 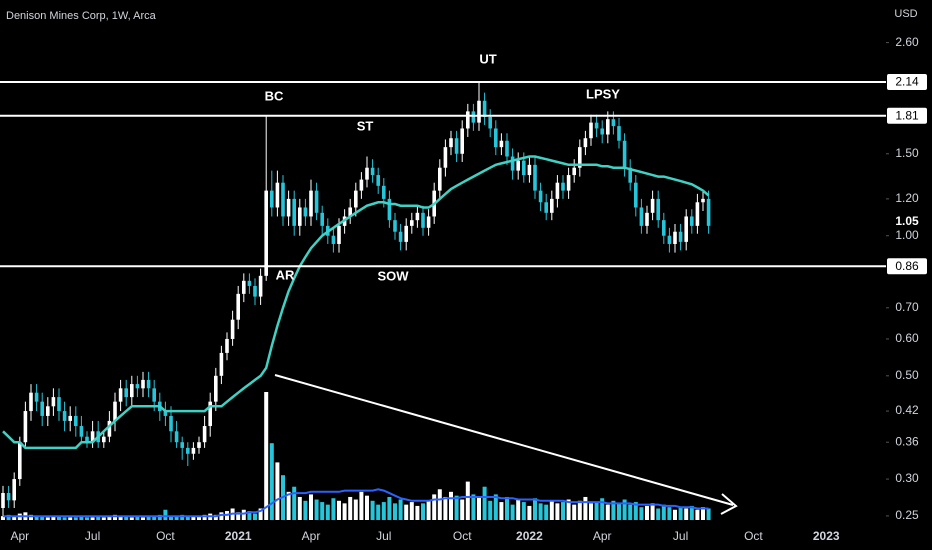 I want to click on y-tick-label: 0.36, so click(x=907, y=441).